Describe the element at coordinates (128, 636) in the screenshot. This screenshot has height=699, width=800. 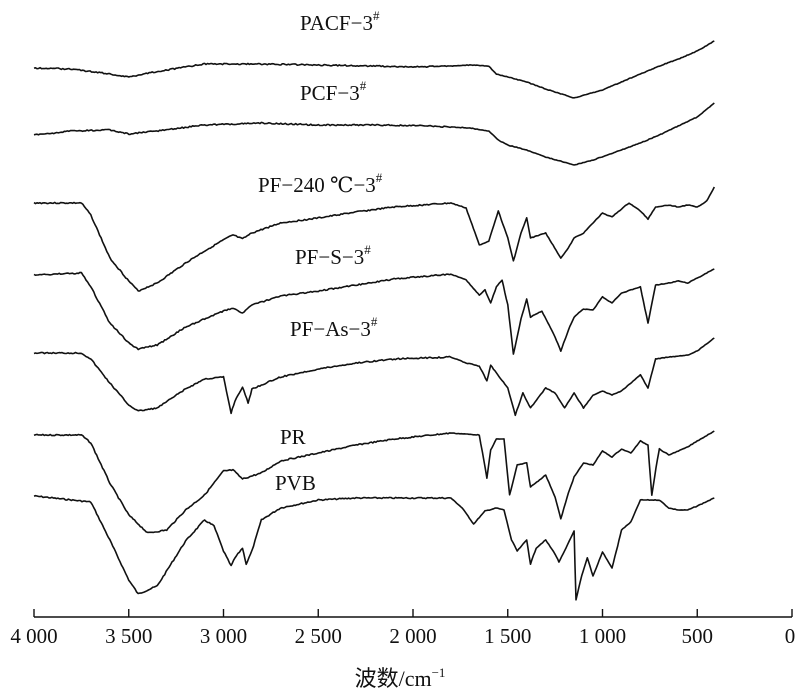
I see `x-tick-label: 3 500` at that location.